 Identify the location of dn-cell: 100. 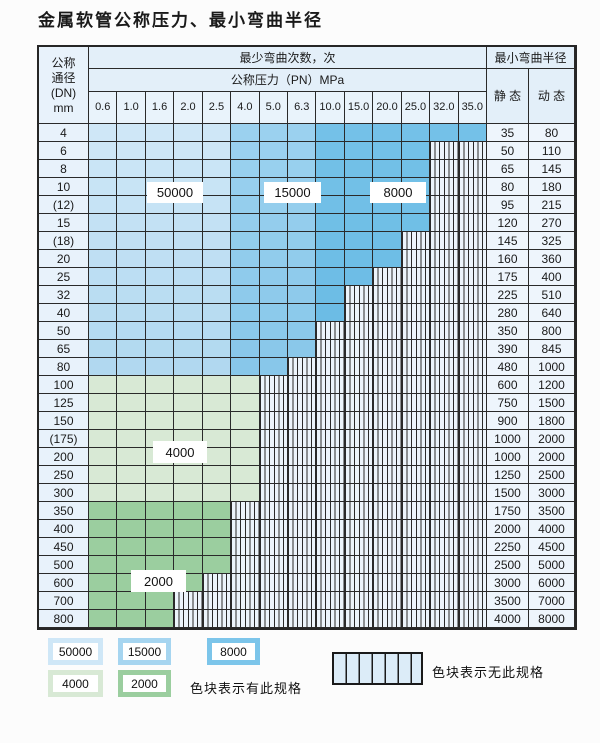
(64, 385).